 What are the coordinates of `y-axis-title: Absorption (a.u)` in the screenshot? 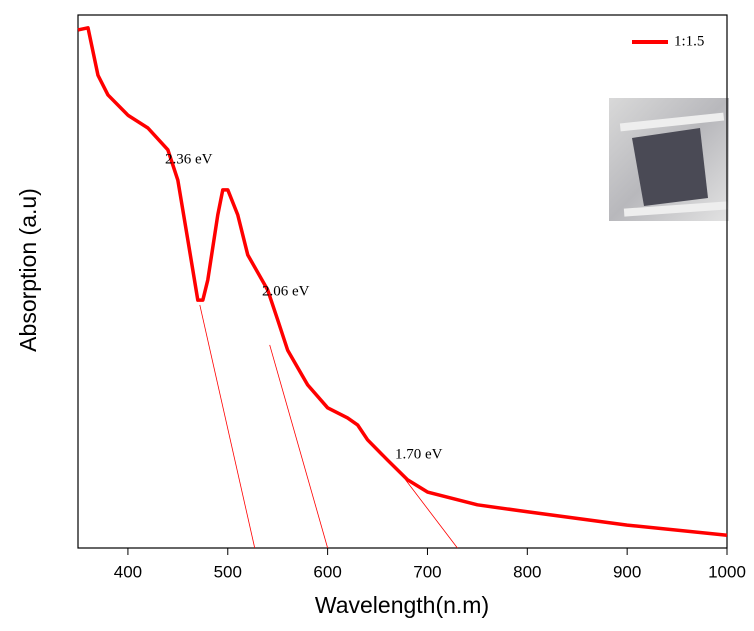 It's located at (28, 270).